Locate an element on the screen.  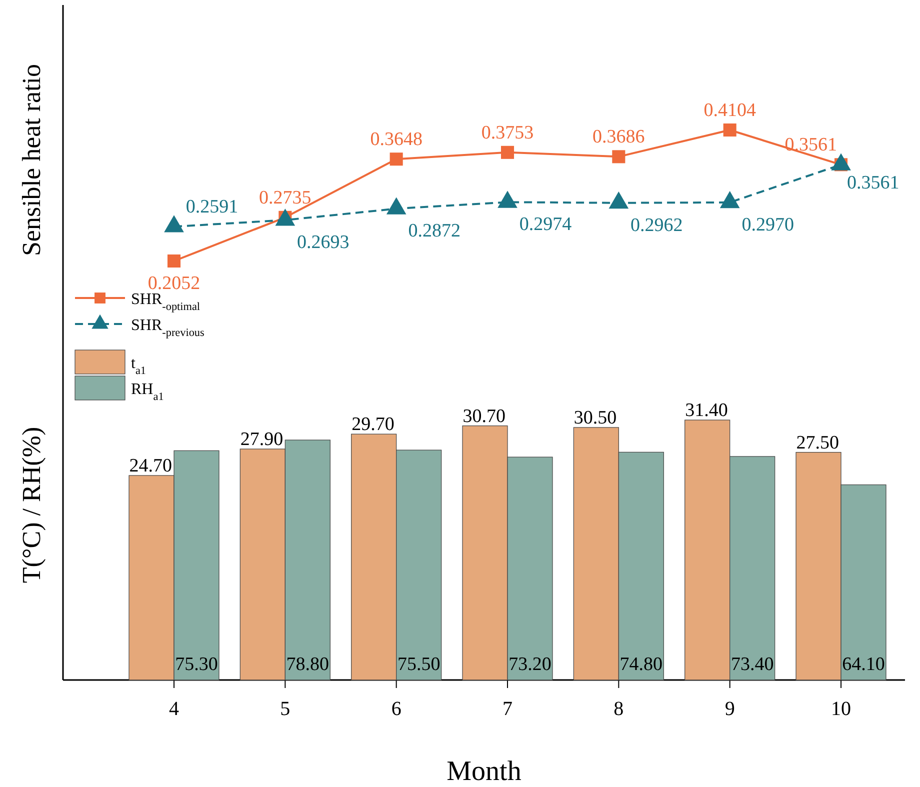
data-label: 0.2693 is located at coordinates (323, 243).